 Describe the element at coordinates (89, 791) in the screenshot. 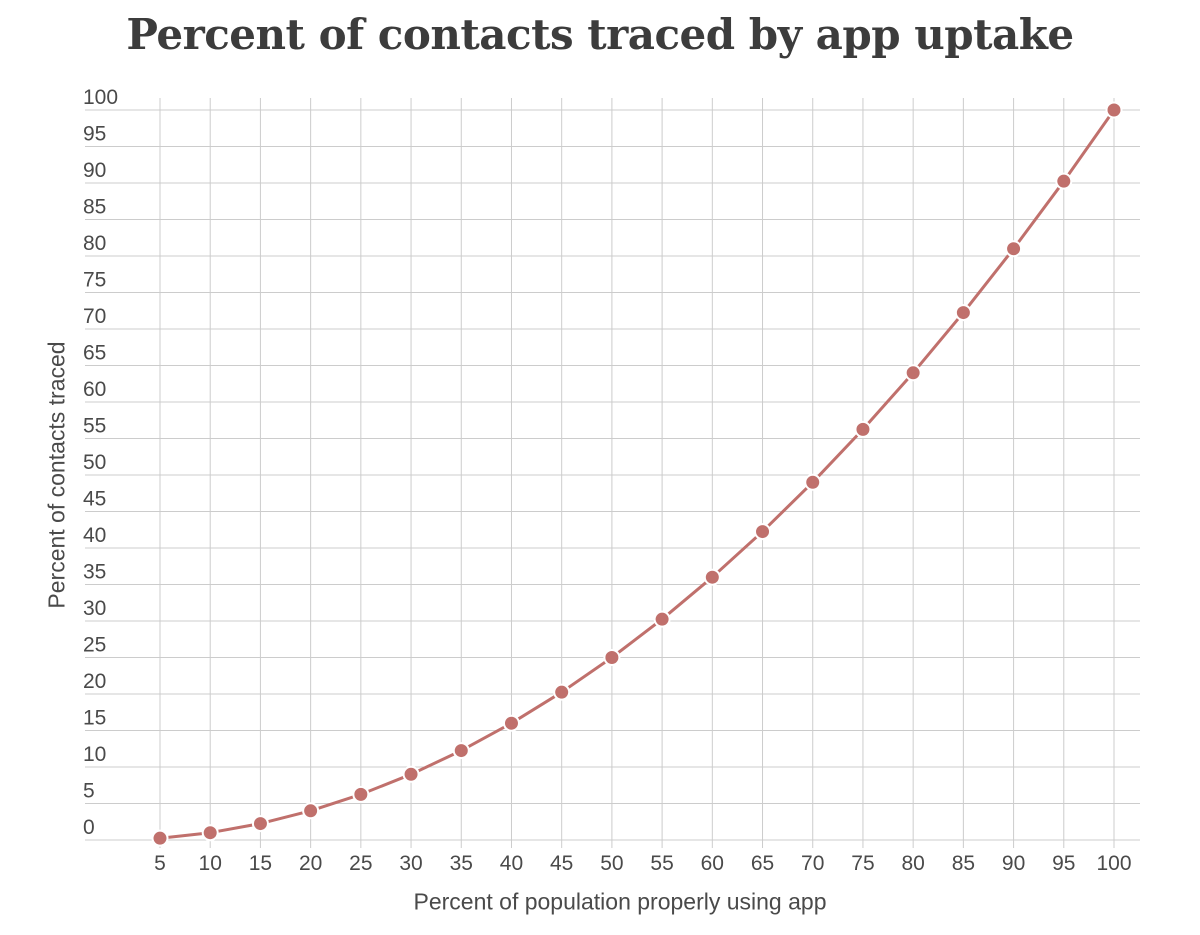

I see `y-tick-label: 5` at that location.